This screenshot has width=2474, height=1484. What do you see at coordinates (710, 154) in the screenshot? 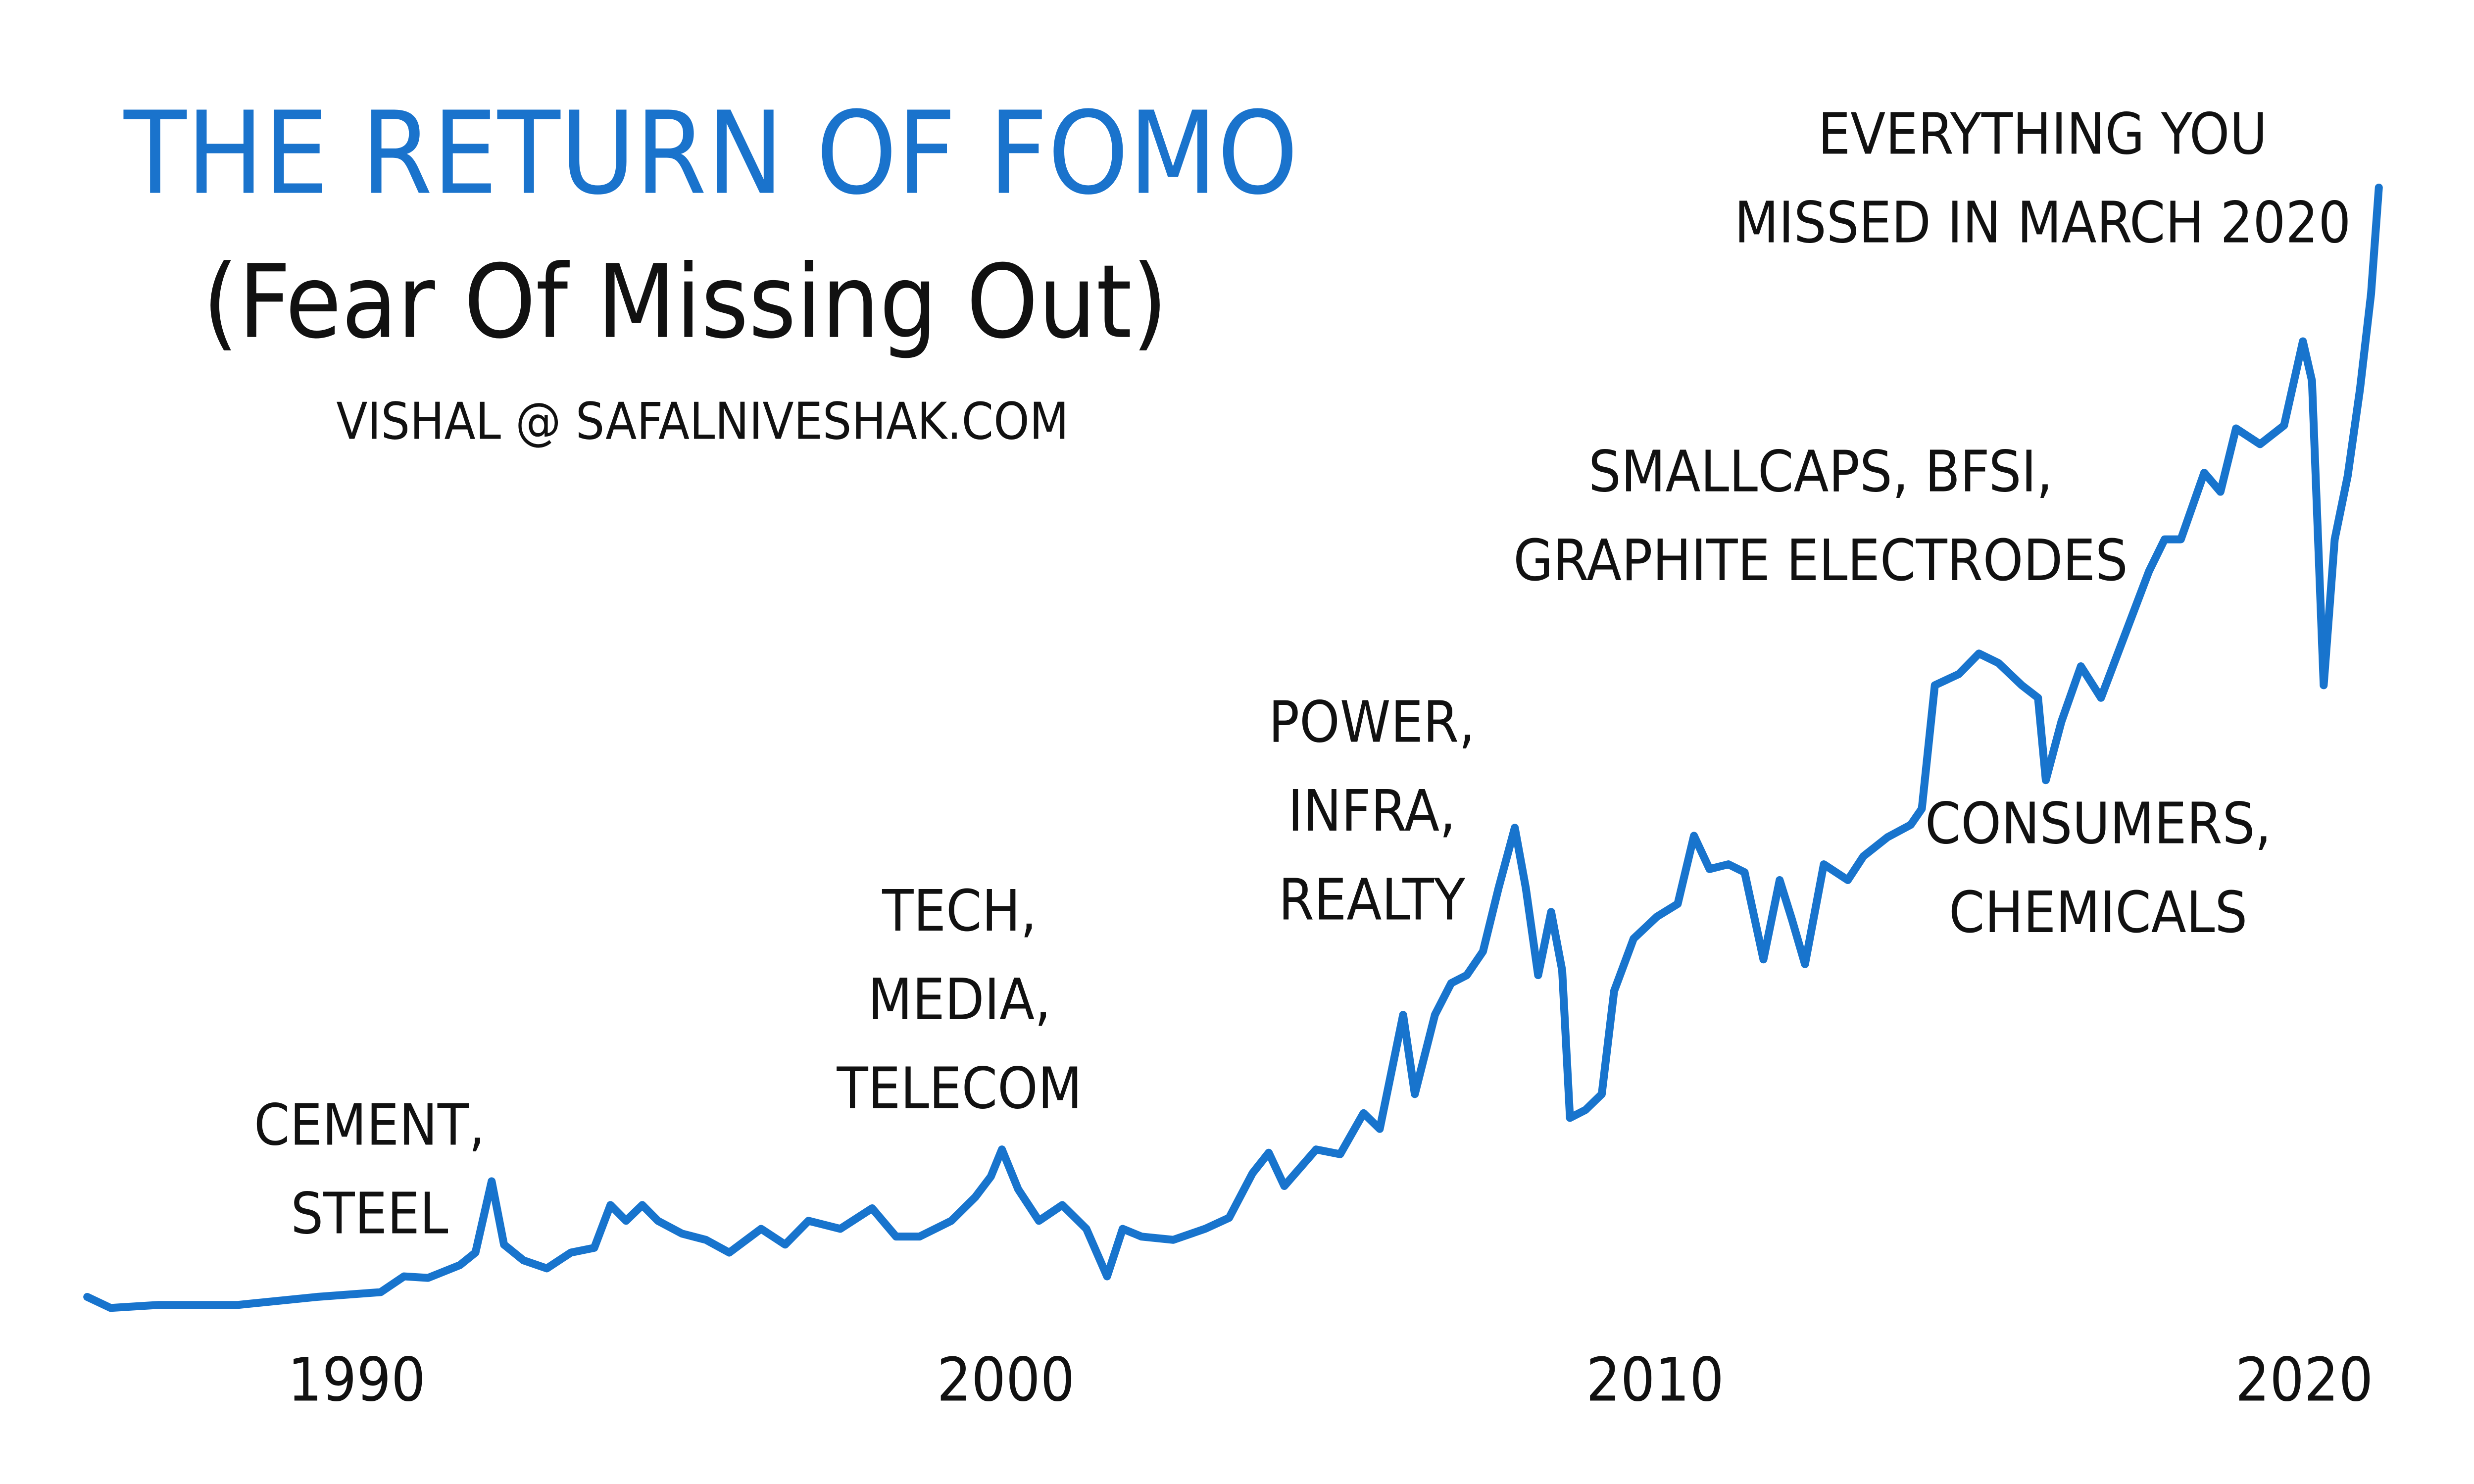
I see `chart-title: THE RETURN OF FOMO` at bounding box center [710, 154].